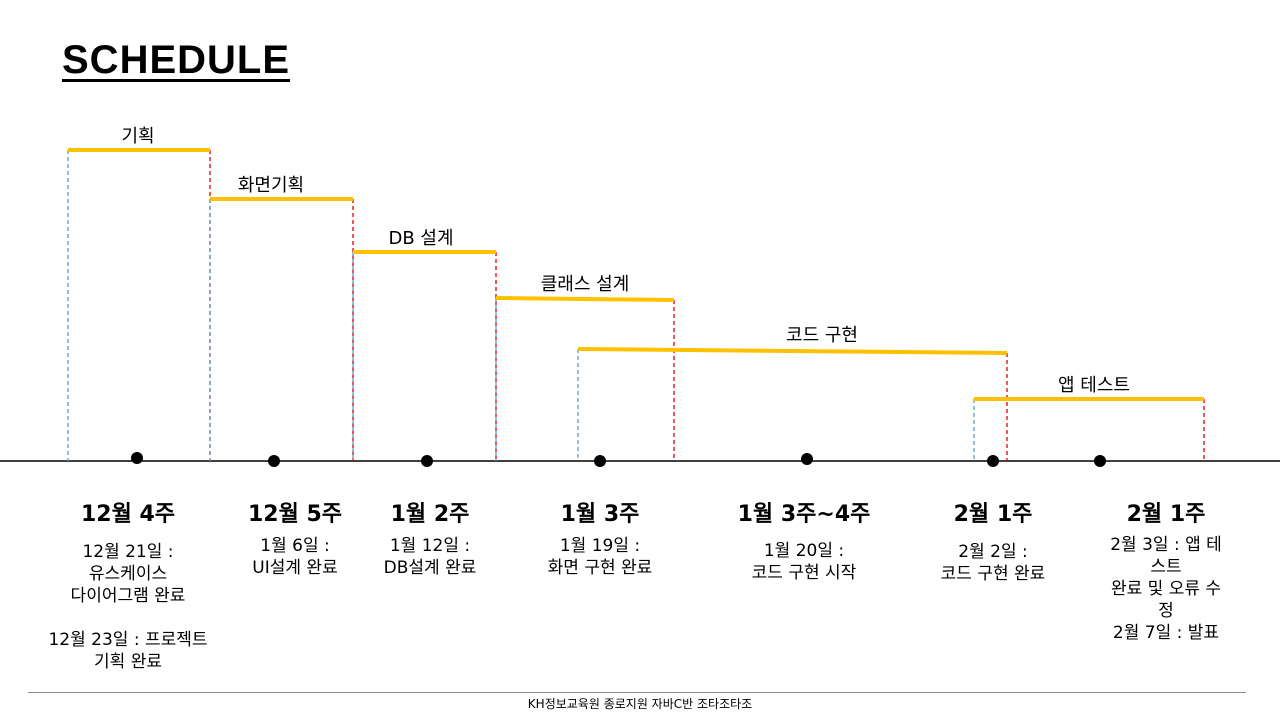 This screenshot has height=720, width=1280. What do you see at coordinates (128, 514) in the screenshot?
I see `week-label: 12월 4주` at bounding box center [128, 514].